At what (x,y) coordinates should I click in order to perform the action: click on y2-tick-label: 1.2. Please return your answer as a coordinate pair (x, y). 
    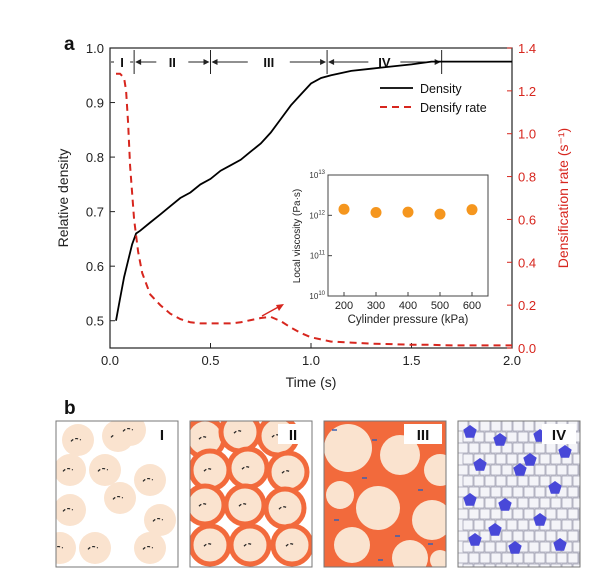
    Looking at the image, I should click on (527, 91).